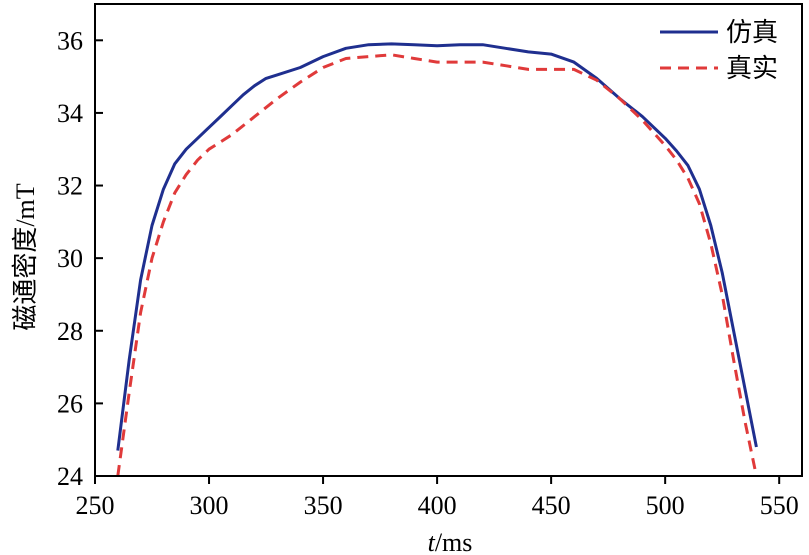 The width and height of the screenshot is (809, 555). Describe the element at coordinates (70, 331) in the screenshot. I see `y-tick-label: 28` at that location.